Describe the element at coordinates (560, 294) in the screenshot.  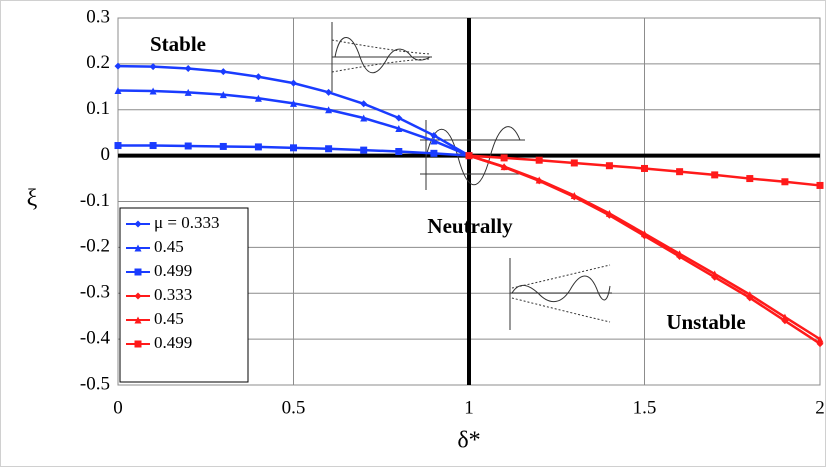
I see `inset-unstable` at that location.